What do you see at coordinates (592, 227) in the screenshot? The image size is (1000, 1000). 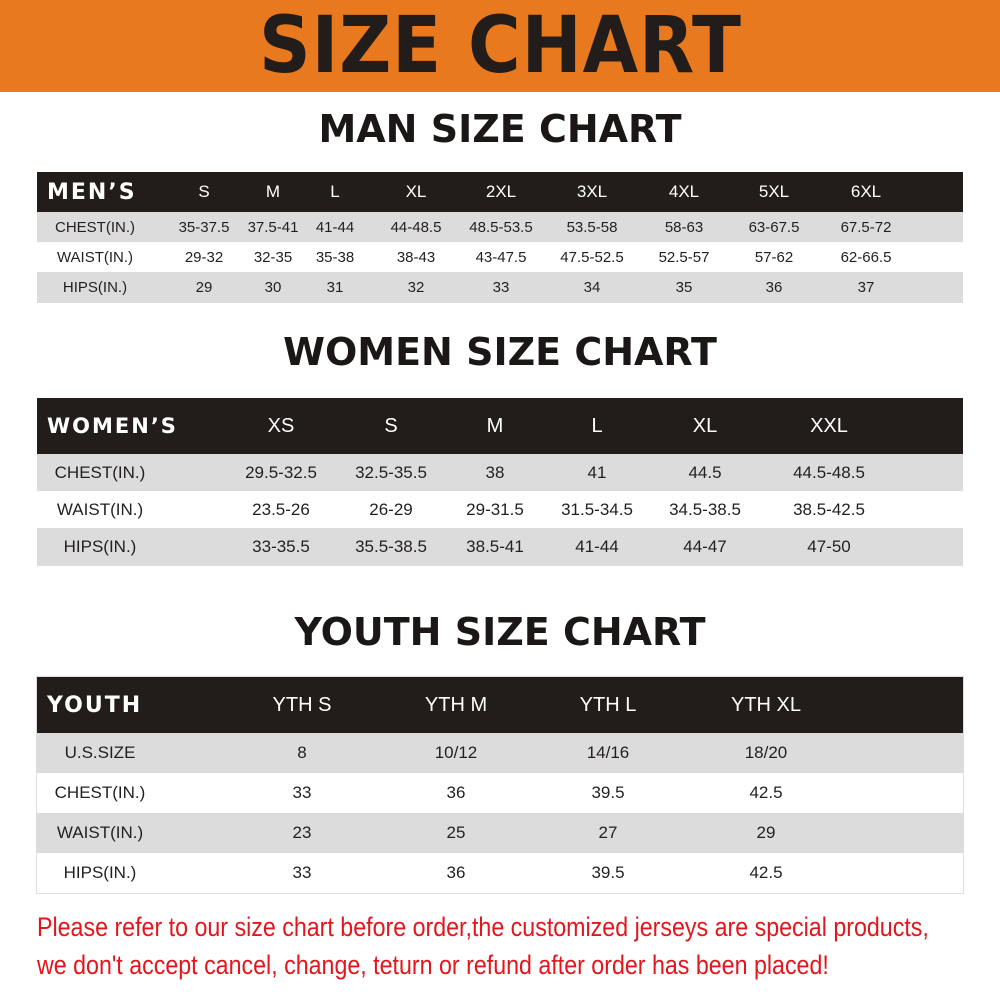 I see `table-cell: 53.5-58` at bounding box center [592, 227].